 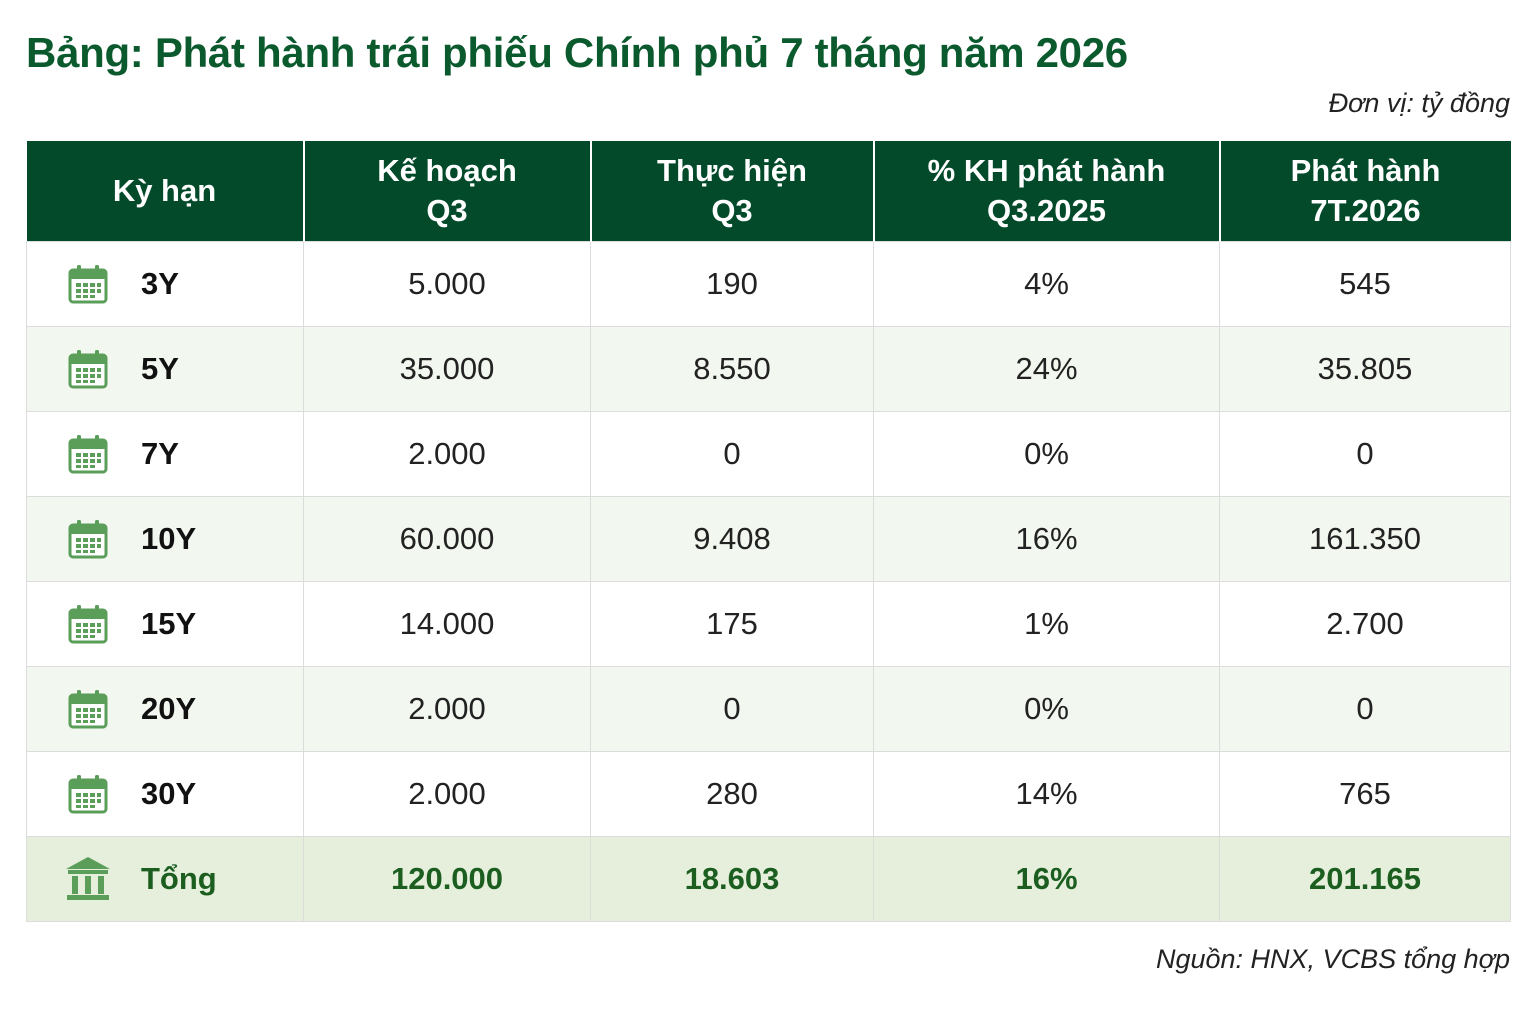 I want to click on actual-cell: 280, so click(x=732, y=794).